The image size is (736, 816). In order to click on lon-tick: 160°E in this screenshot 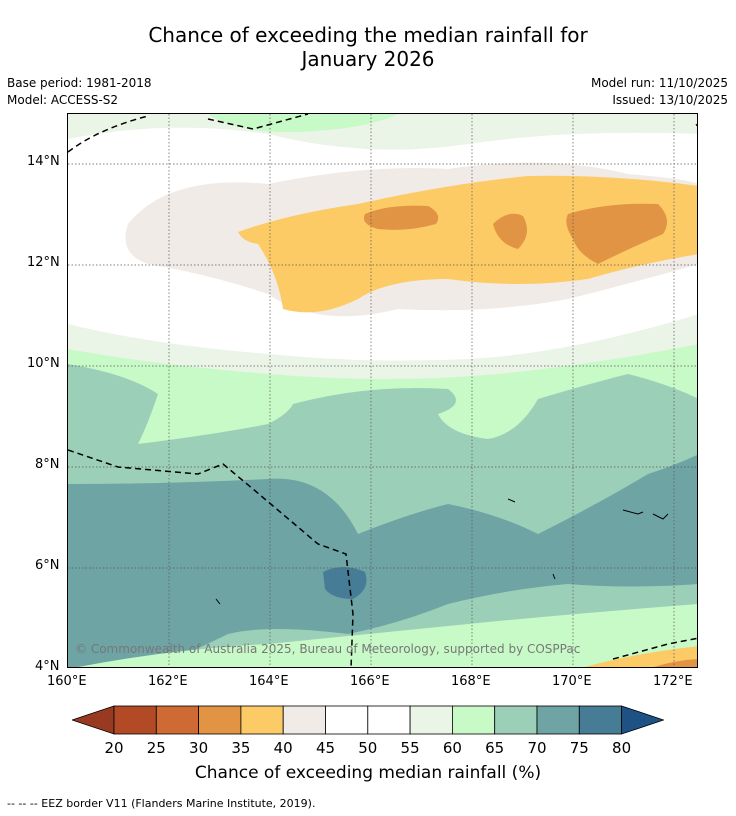, I will do `click(67, 681)`.